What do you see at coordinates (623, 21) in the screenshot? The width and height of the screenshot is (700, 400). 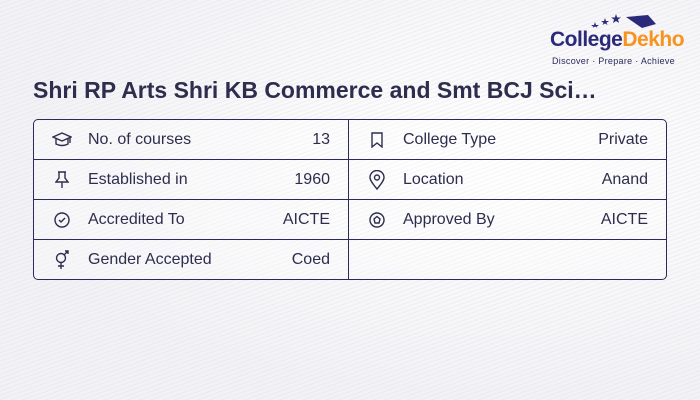 I see `stars-cap-icon` at bounding box center [623, 21].